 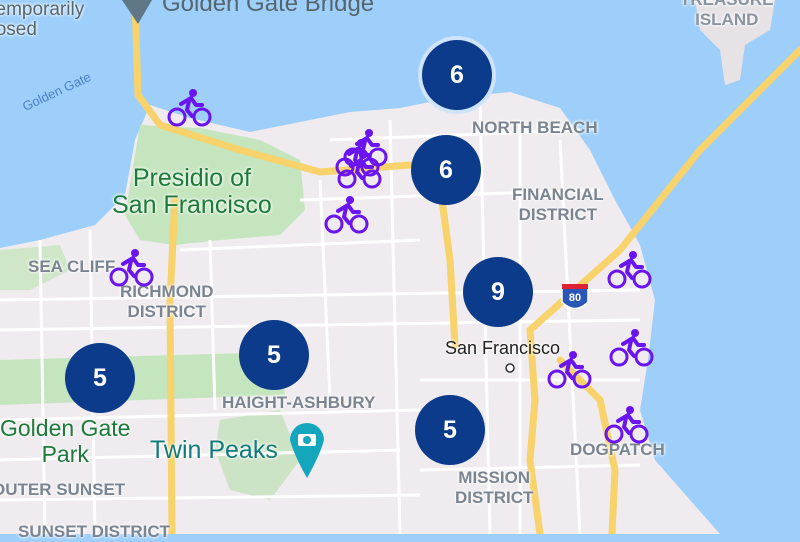 I want to click on mission-district-label: MISSION DISTRICT, so click(x=494, y=487).